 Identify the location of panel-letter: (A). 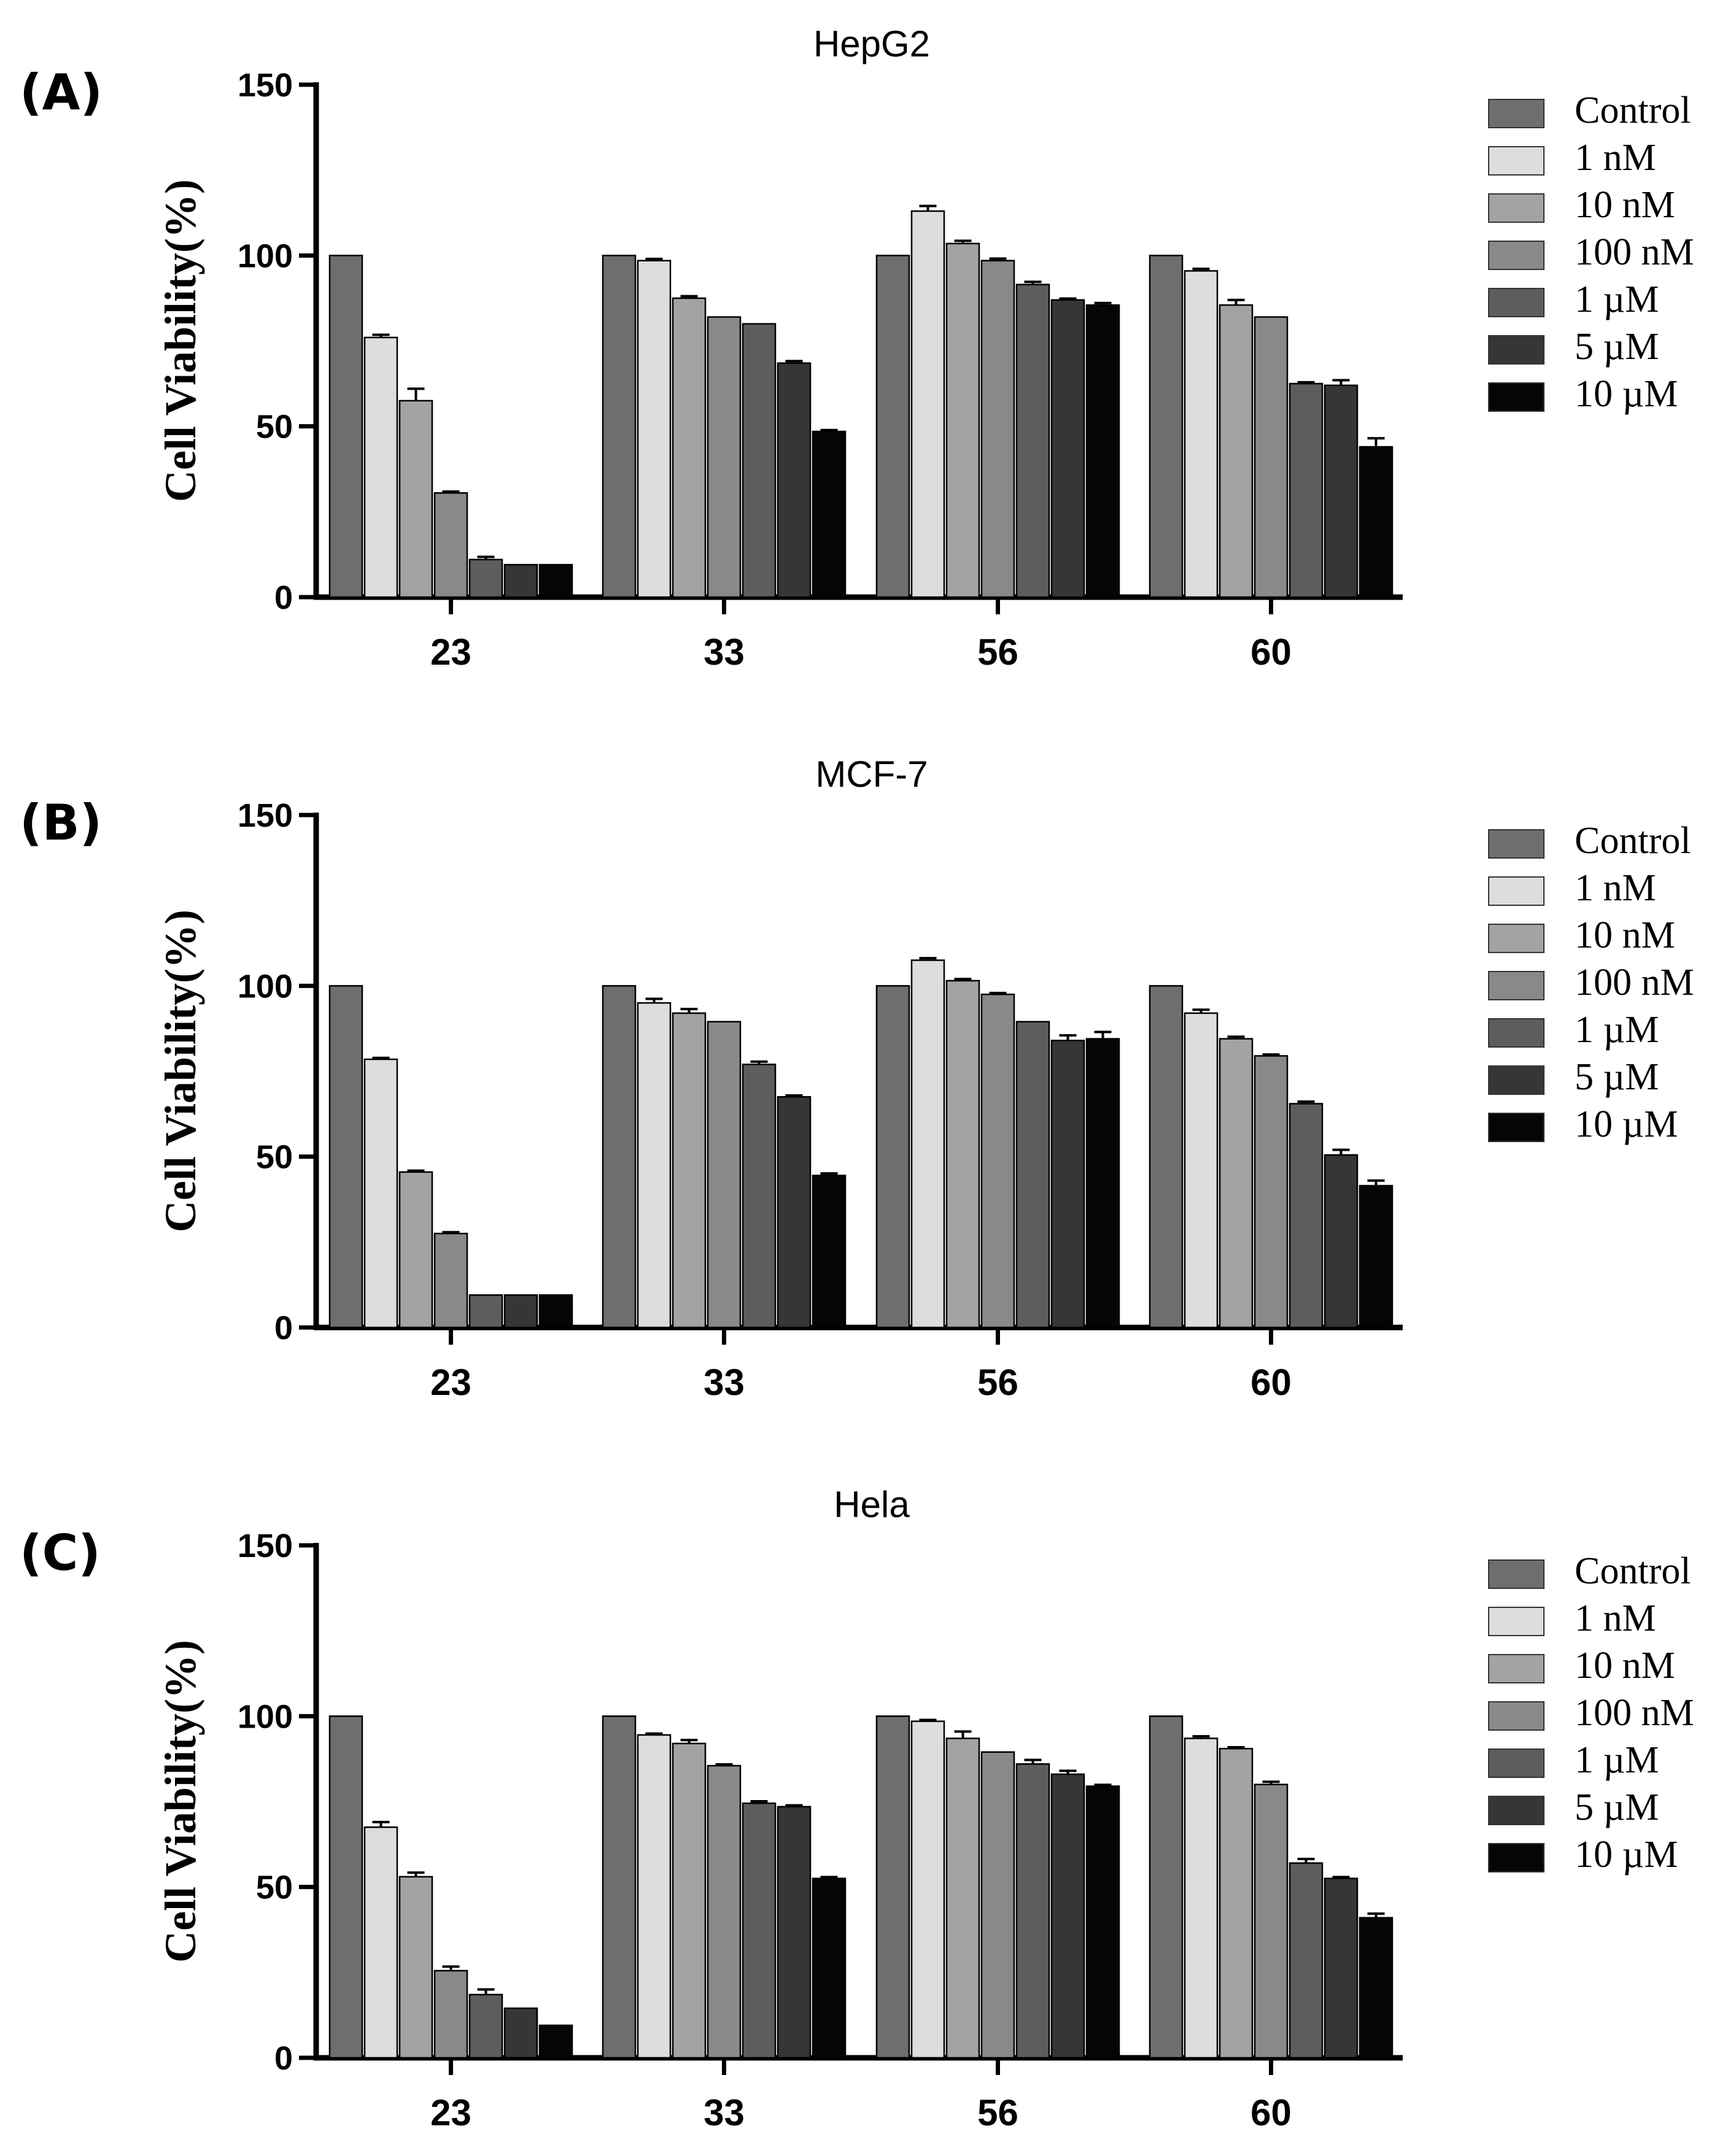
(61, 92).